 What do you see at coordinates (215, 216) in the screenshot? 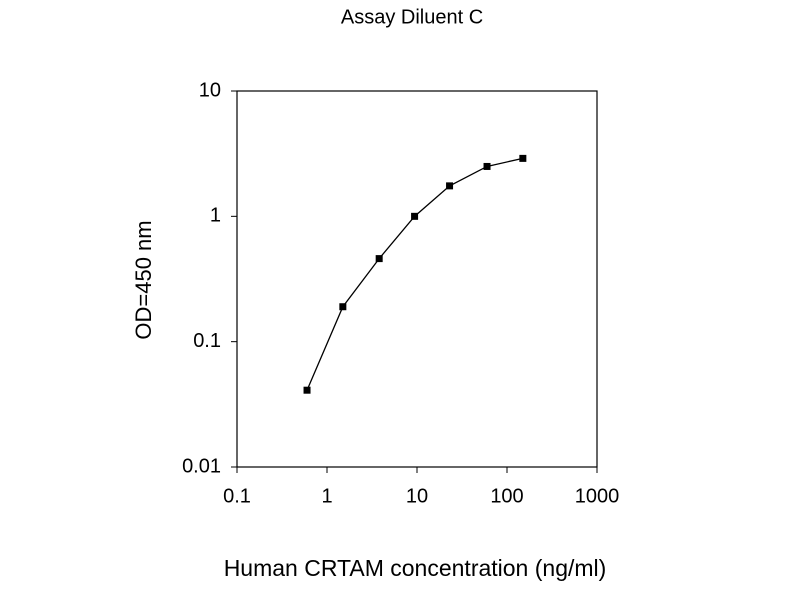
I see `y-tick-label: 1` at bounding box center [215, 216].